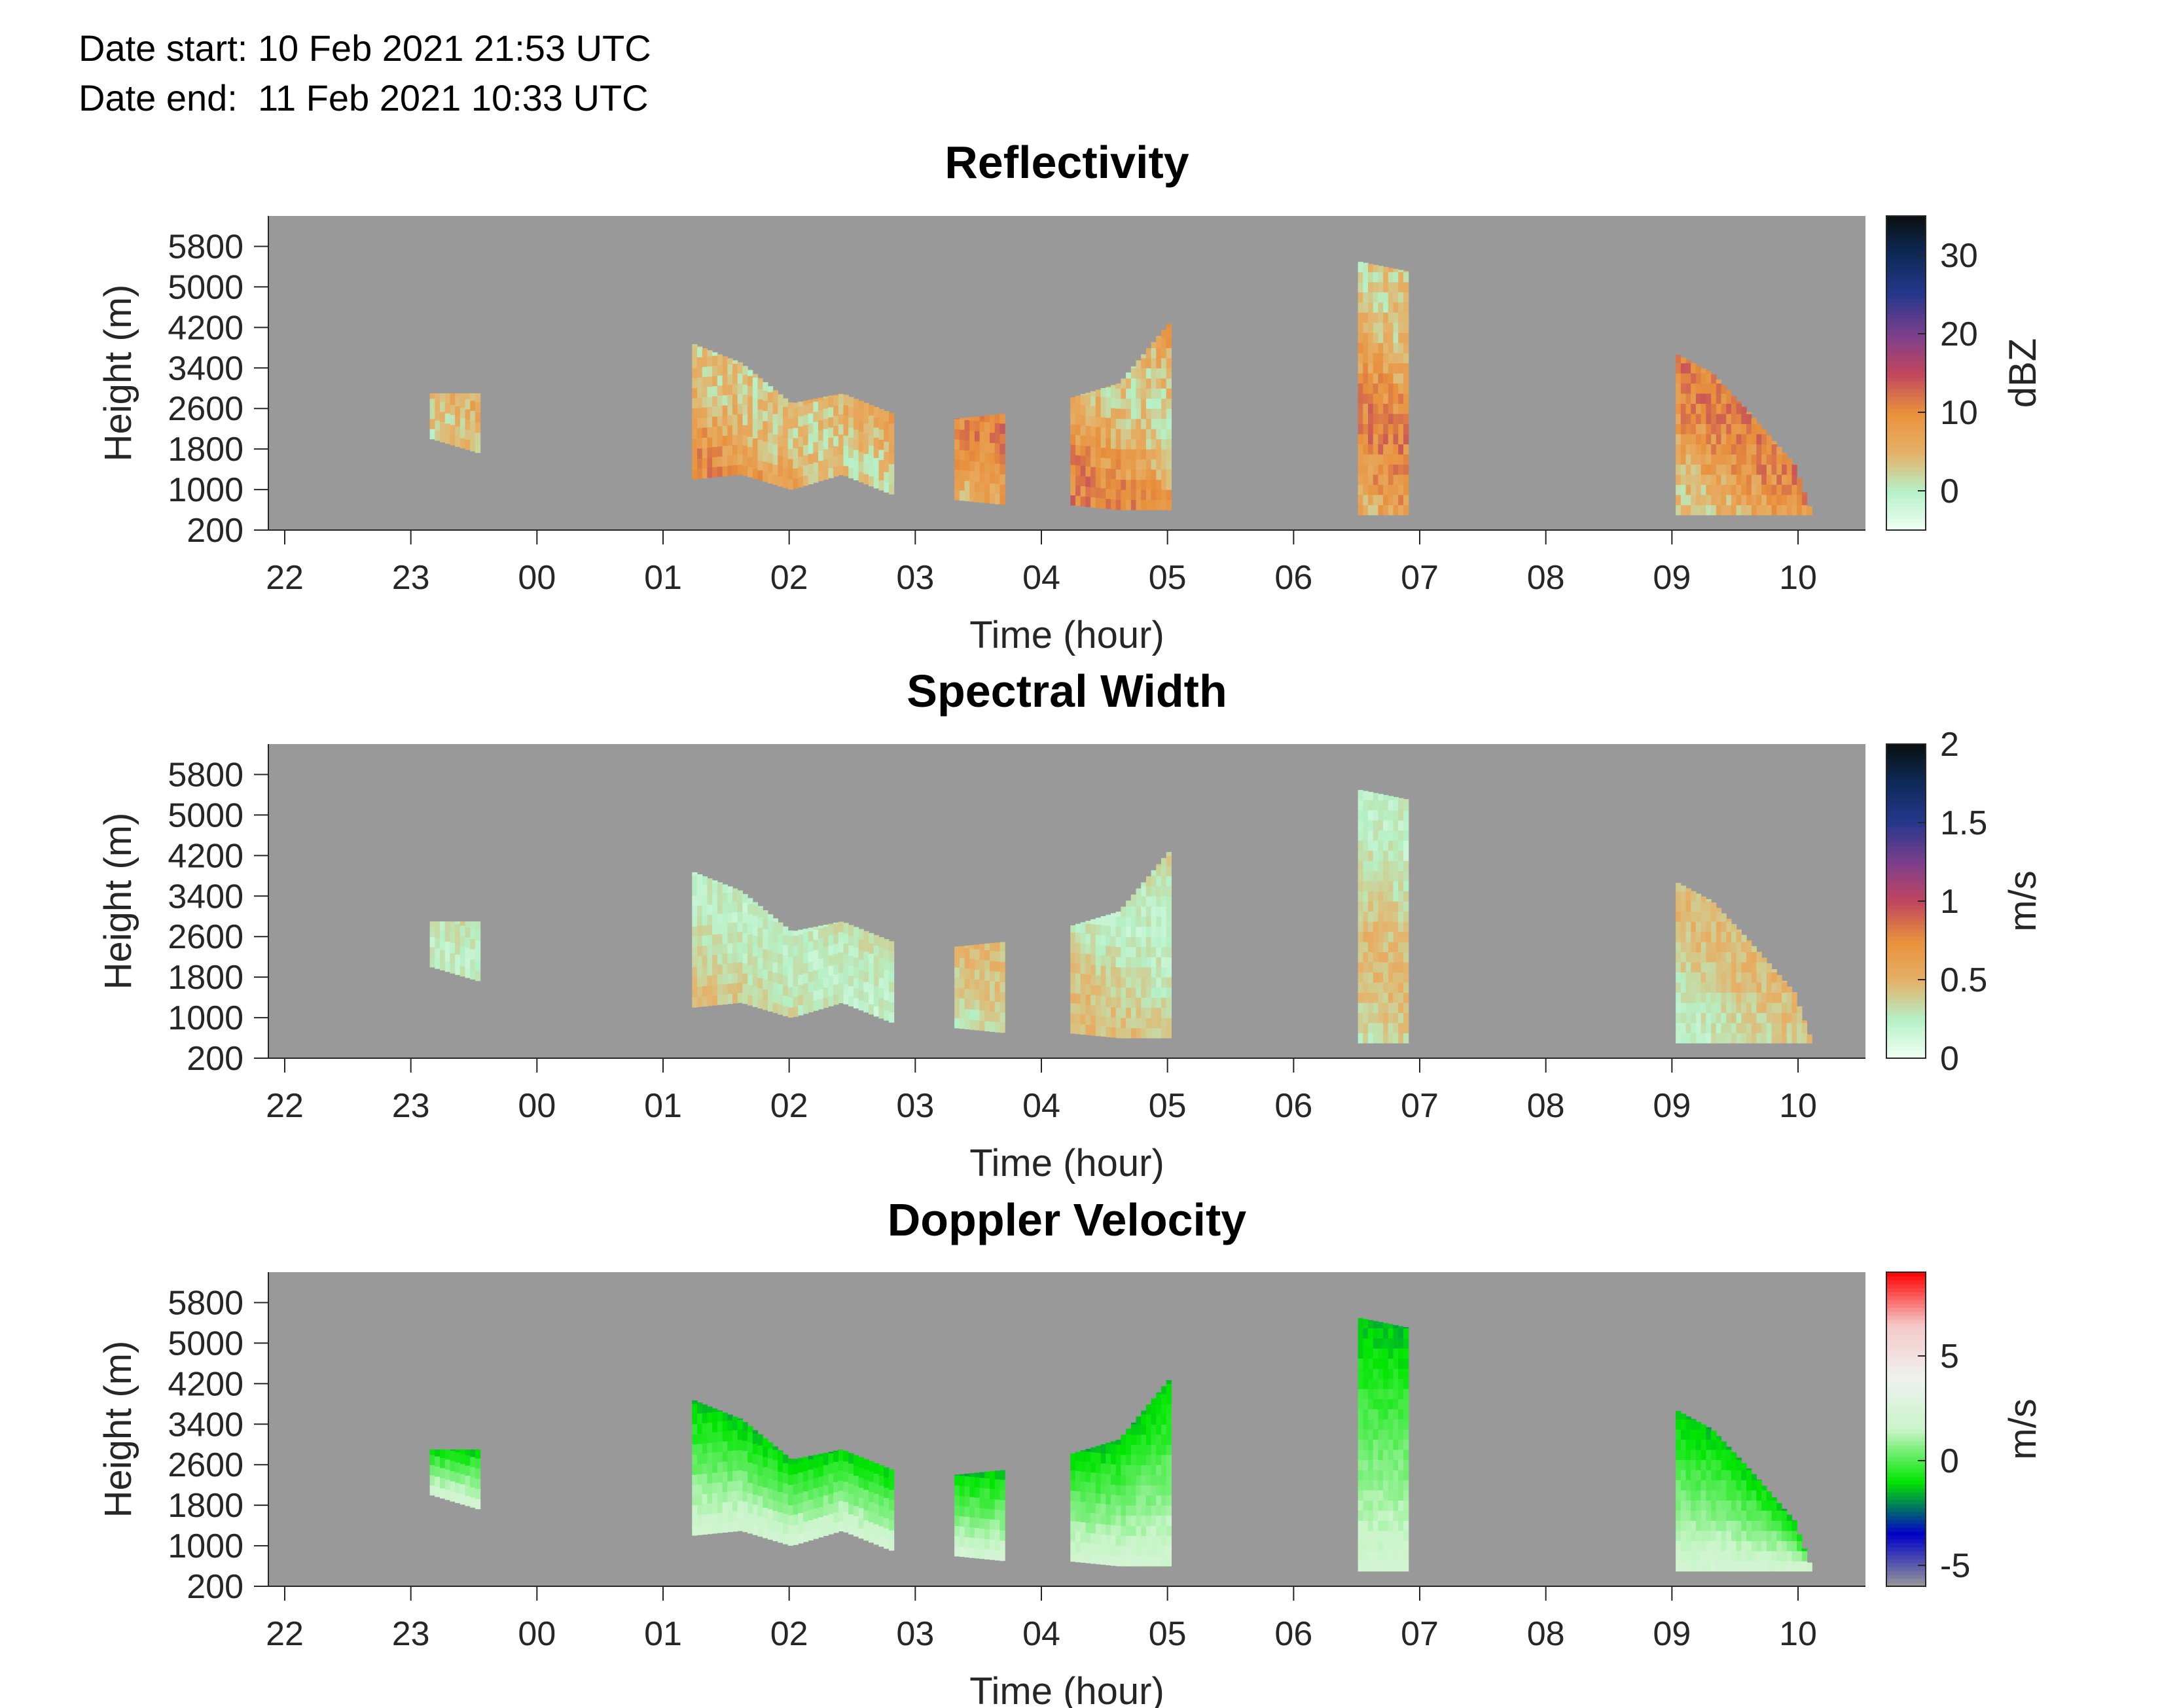 Image resolution: width=2160 pixels, height=1708 pixels. I want to click on colorbar-tick-label: 0, so click(1949, 491).